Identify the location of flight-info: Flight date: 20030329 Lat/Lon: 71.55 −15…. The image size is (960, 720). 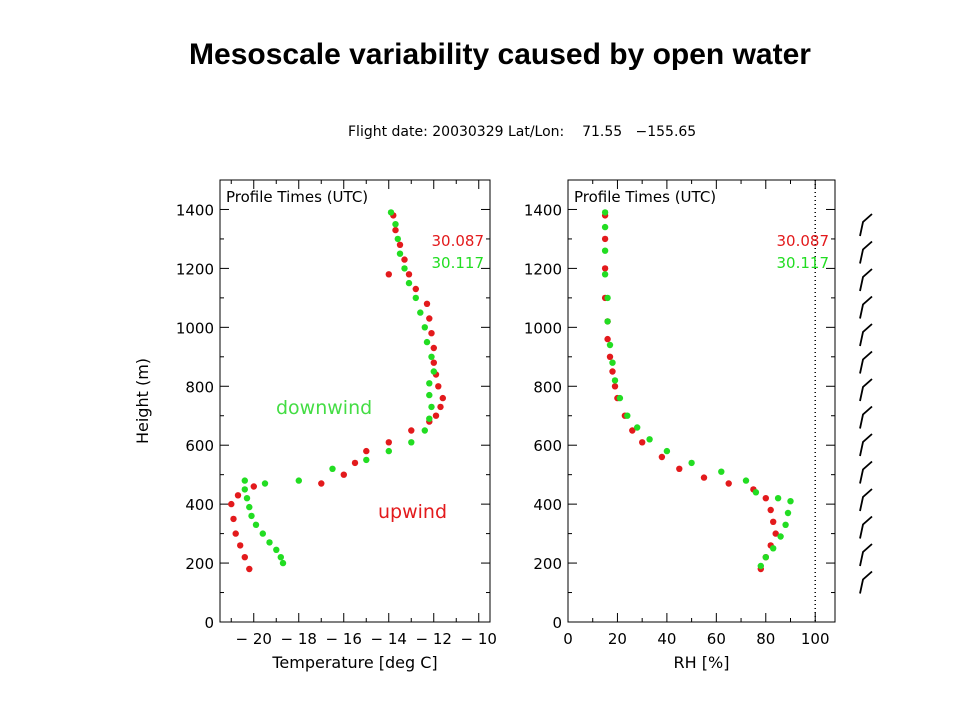
(522, 132).